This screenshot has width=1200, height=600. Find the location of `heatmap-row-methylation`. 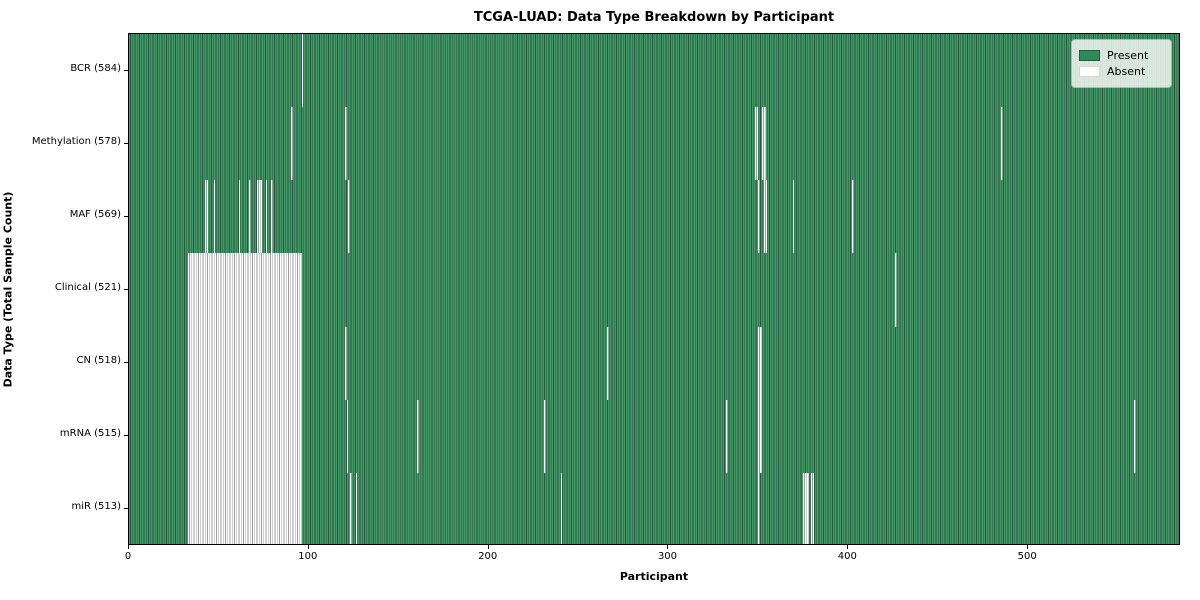

heatmap-row-methylation is located at coordinates (654, 144).